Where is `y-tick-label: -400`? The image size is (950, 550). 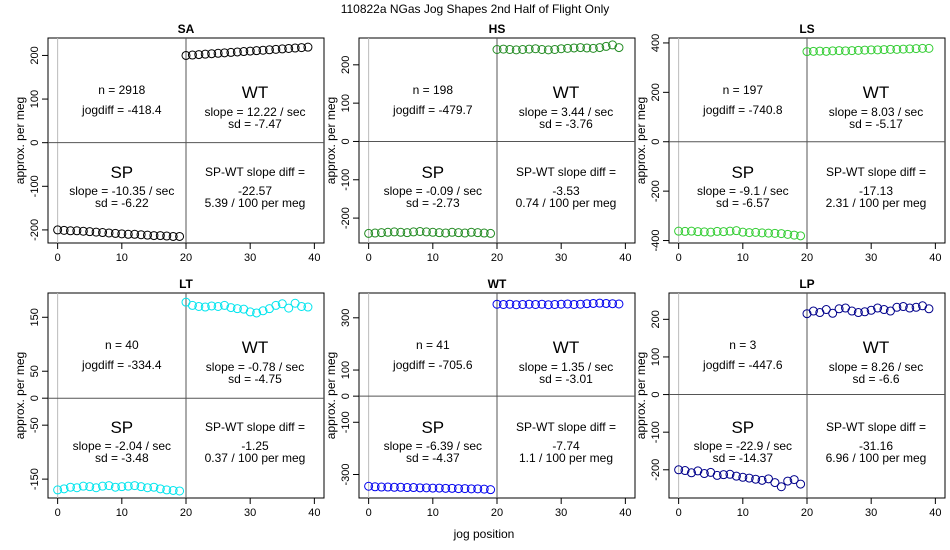 y-tick-label: -400 is located at coordinates (656, 241).